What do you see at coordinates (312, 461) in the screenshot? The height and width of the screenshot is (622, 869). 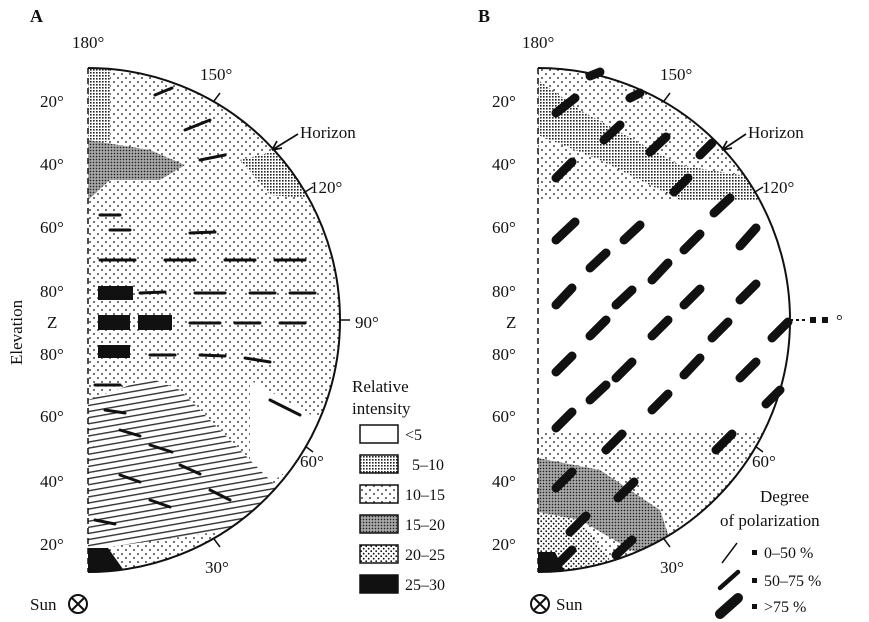 I see `panel-a-label-60: 60°` at bounding box center [312, 461].